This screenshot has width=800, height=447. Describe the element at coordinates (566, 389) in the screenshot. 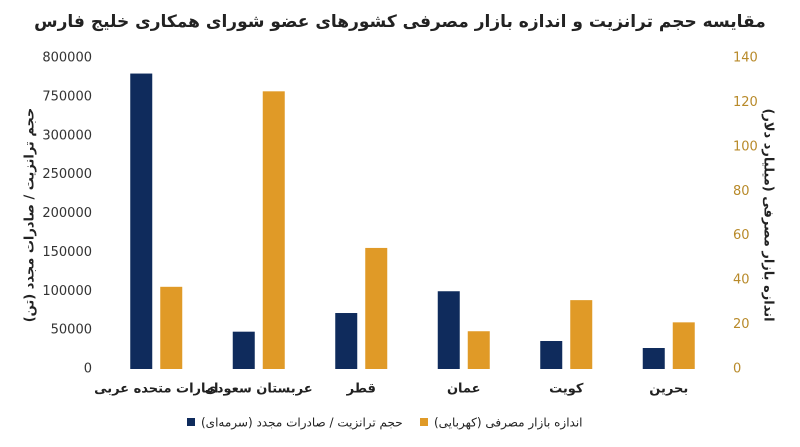

I see `x-tick-label: کویت` at that location.